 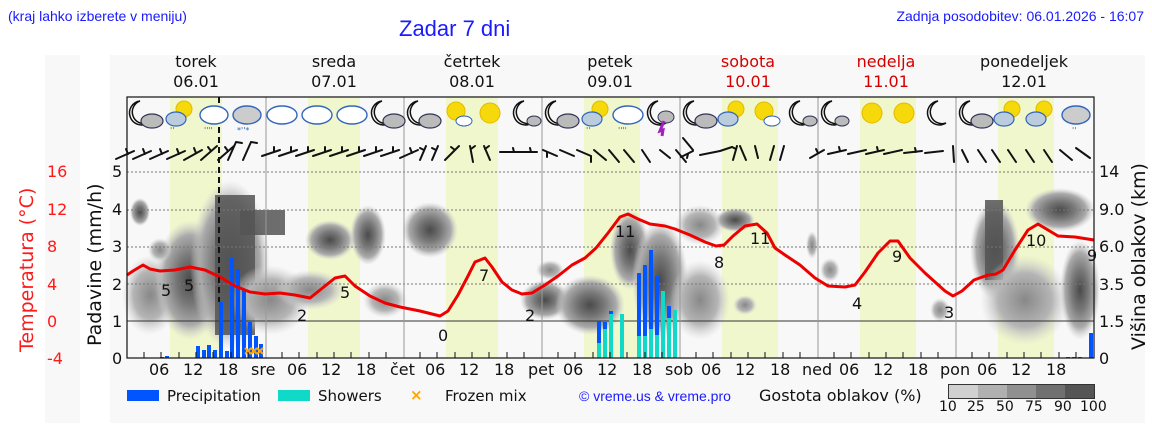 What do you see at coordinates (443, 335) in the screenshot?
I see `svg-text: 0` at bounding box center [443, 335].